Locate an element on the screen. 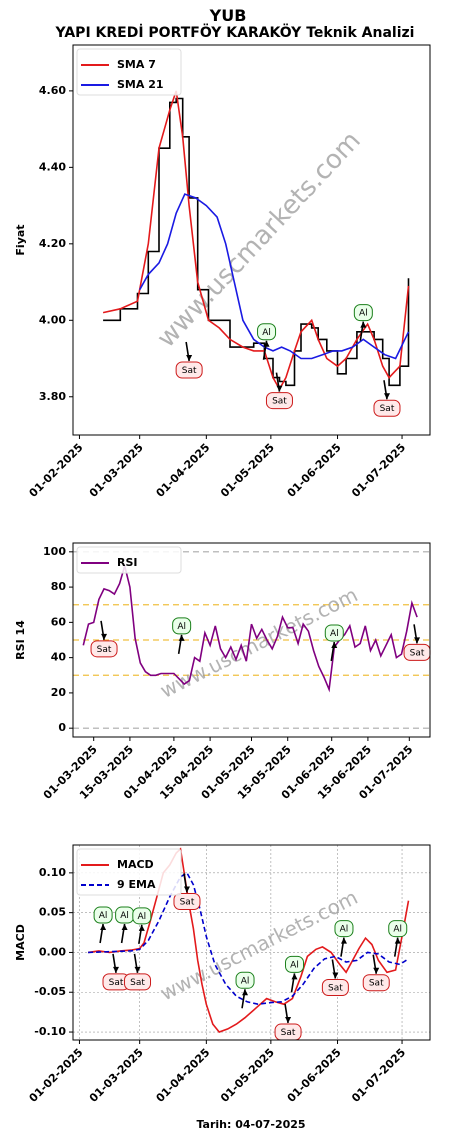 This screenshot has width=456, height=1142. x-tick-label: 01-07-2025 is located at coordinates (378, 1075).